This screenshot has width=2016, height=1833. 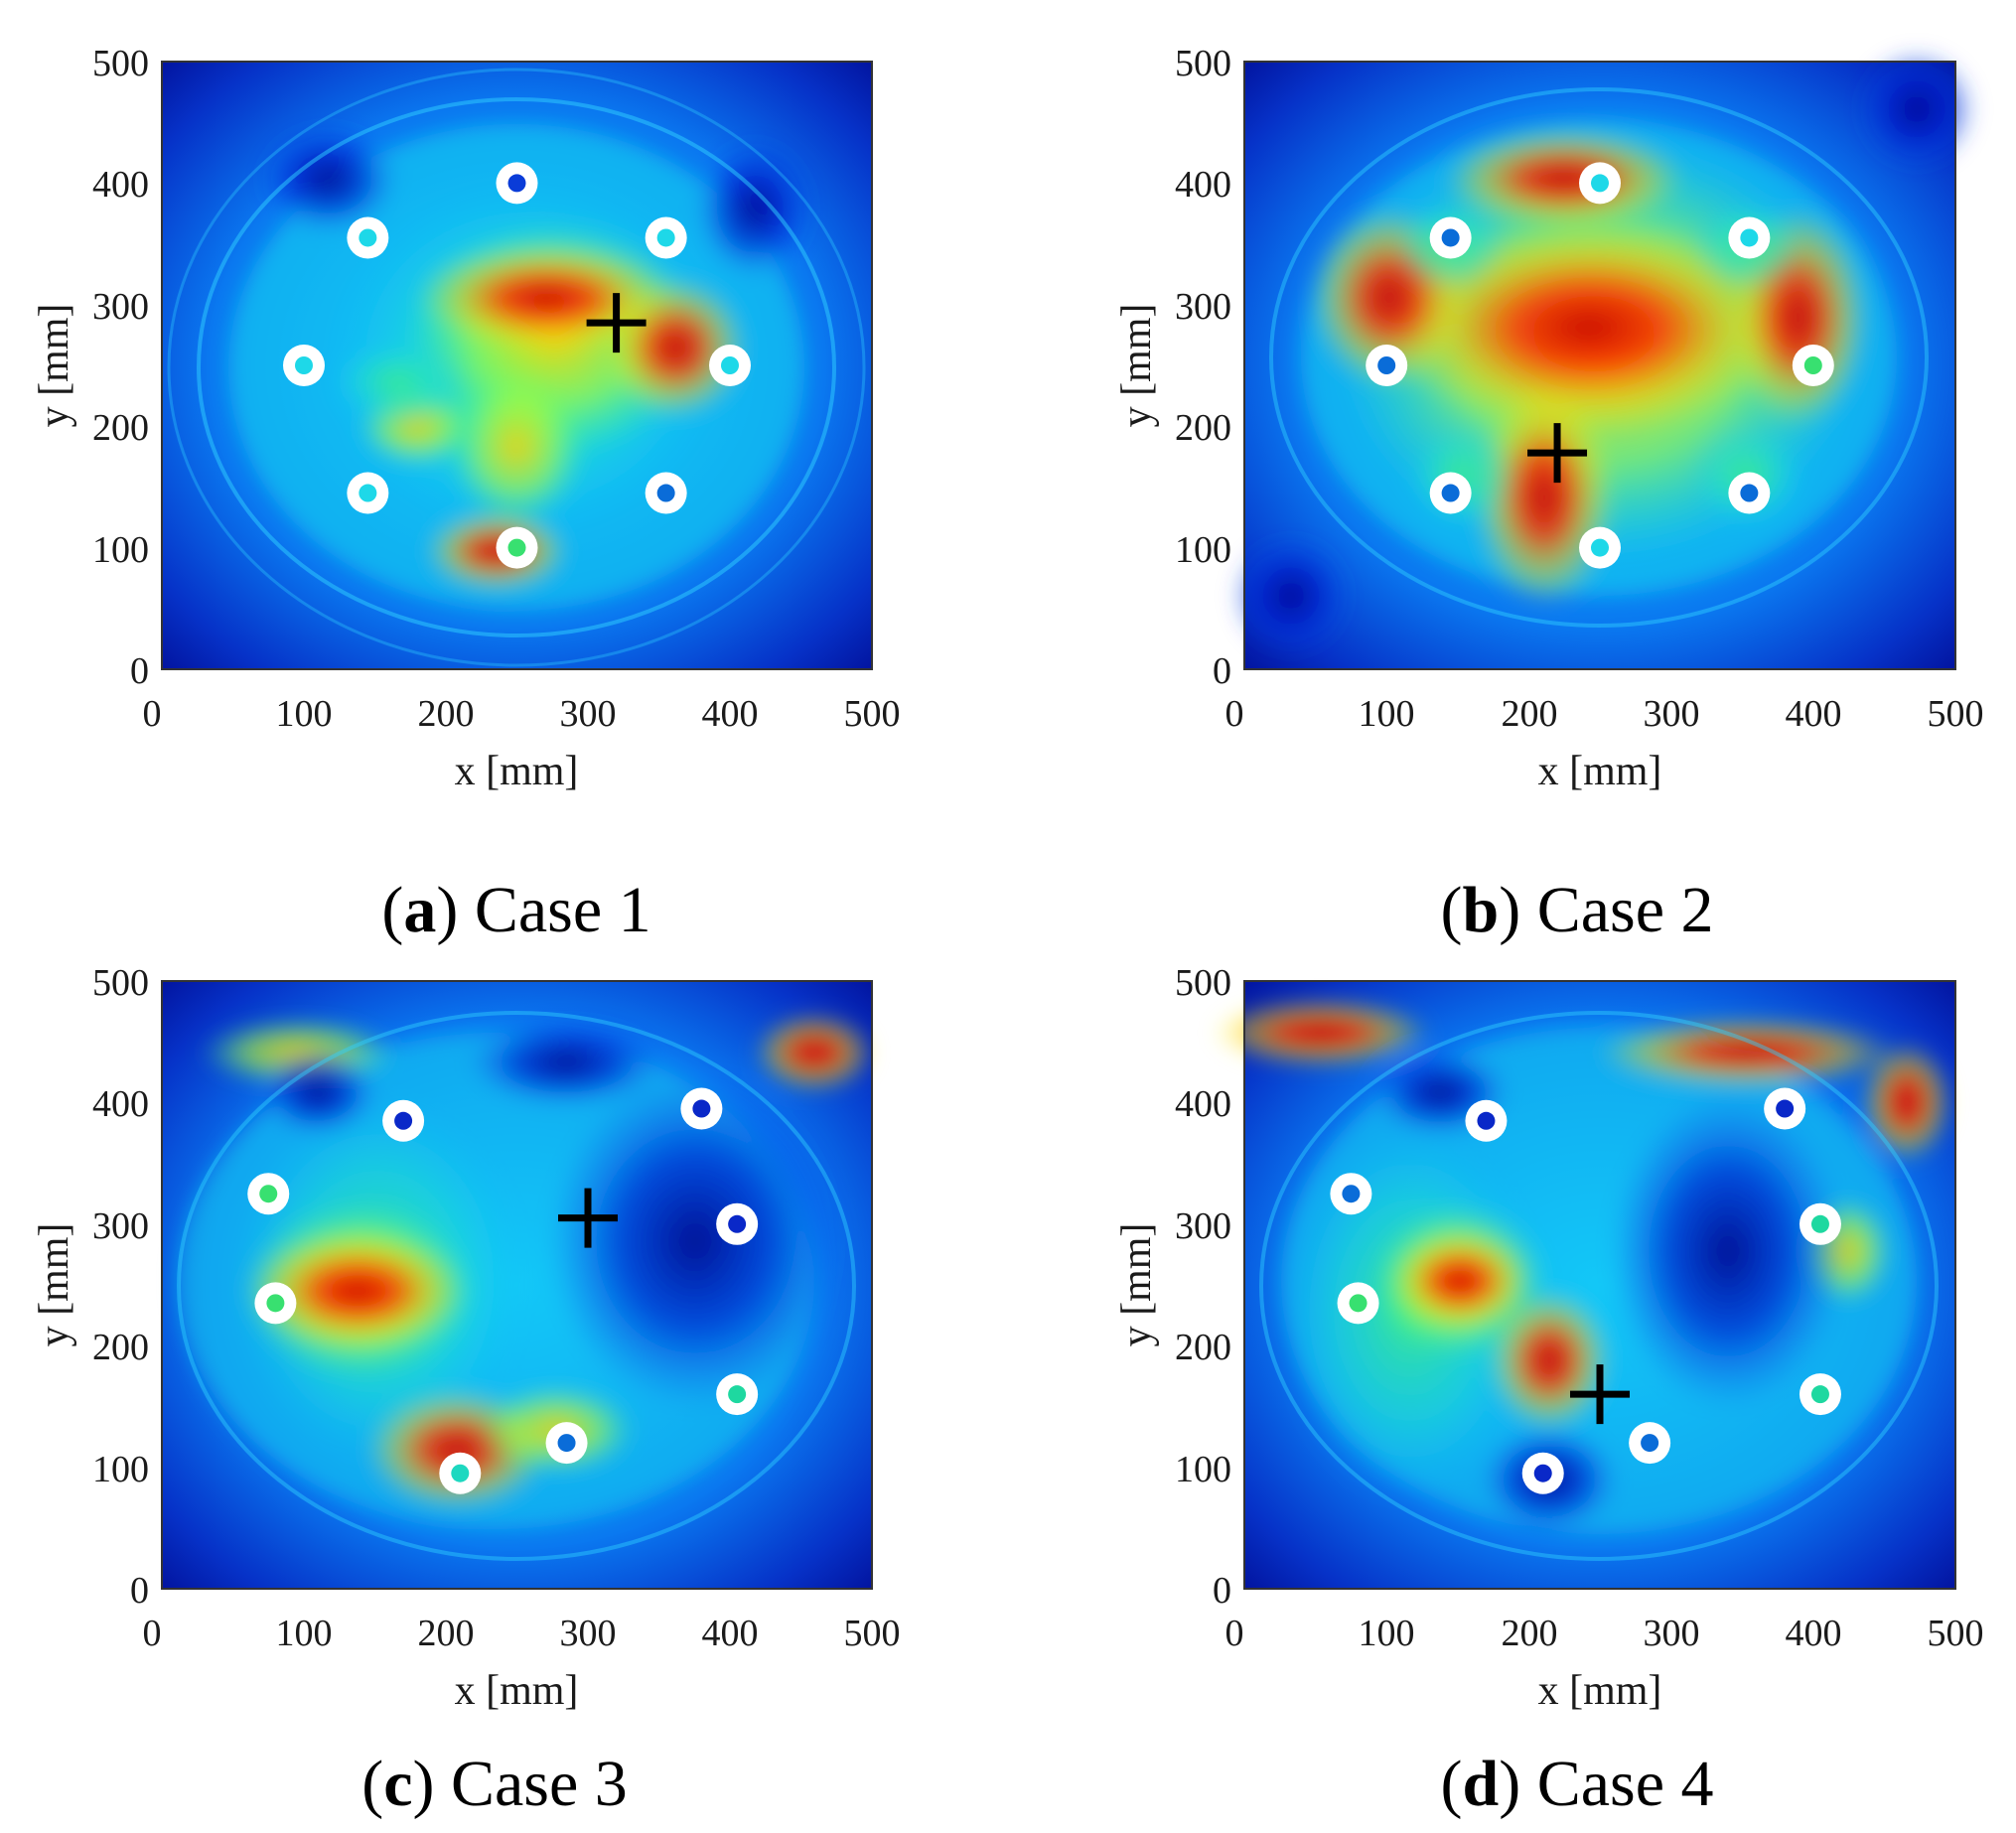 What do you see at coordinates (1222, 671) in the screenshot?
I see `y-tick-label: 0` at bounding box center [1222, 671].